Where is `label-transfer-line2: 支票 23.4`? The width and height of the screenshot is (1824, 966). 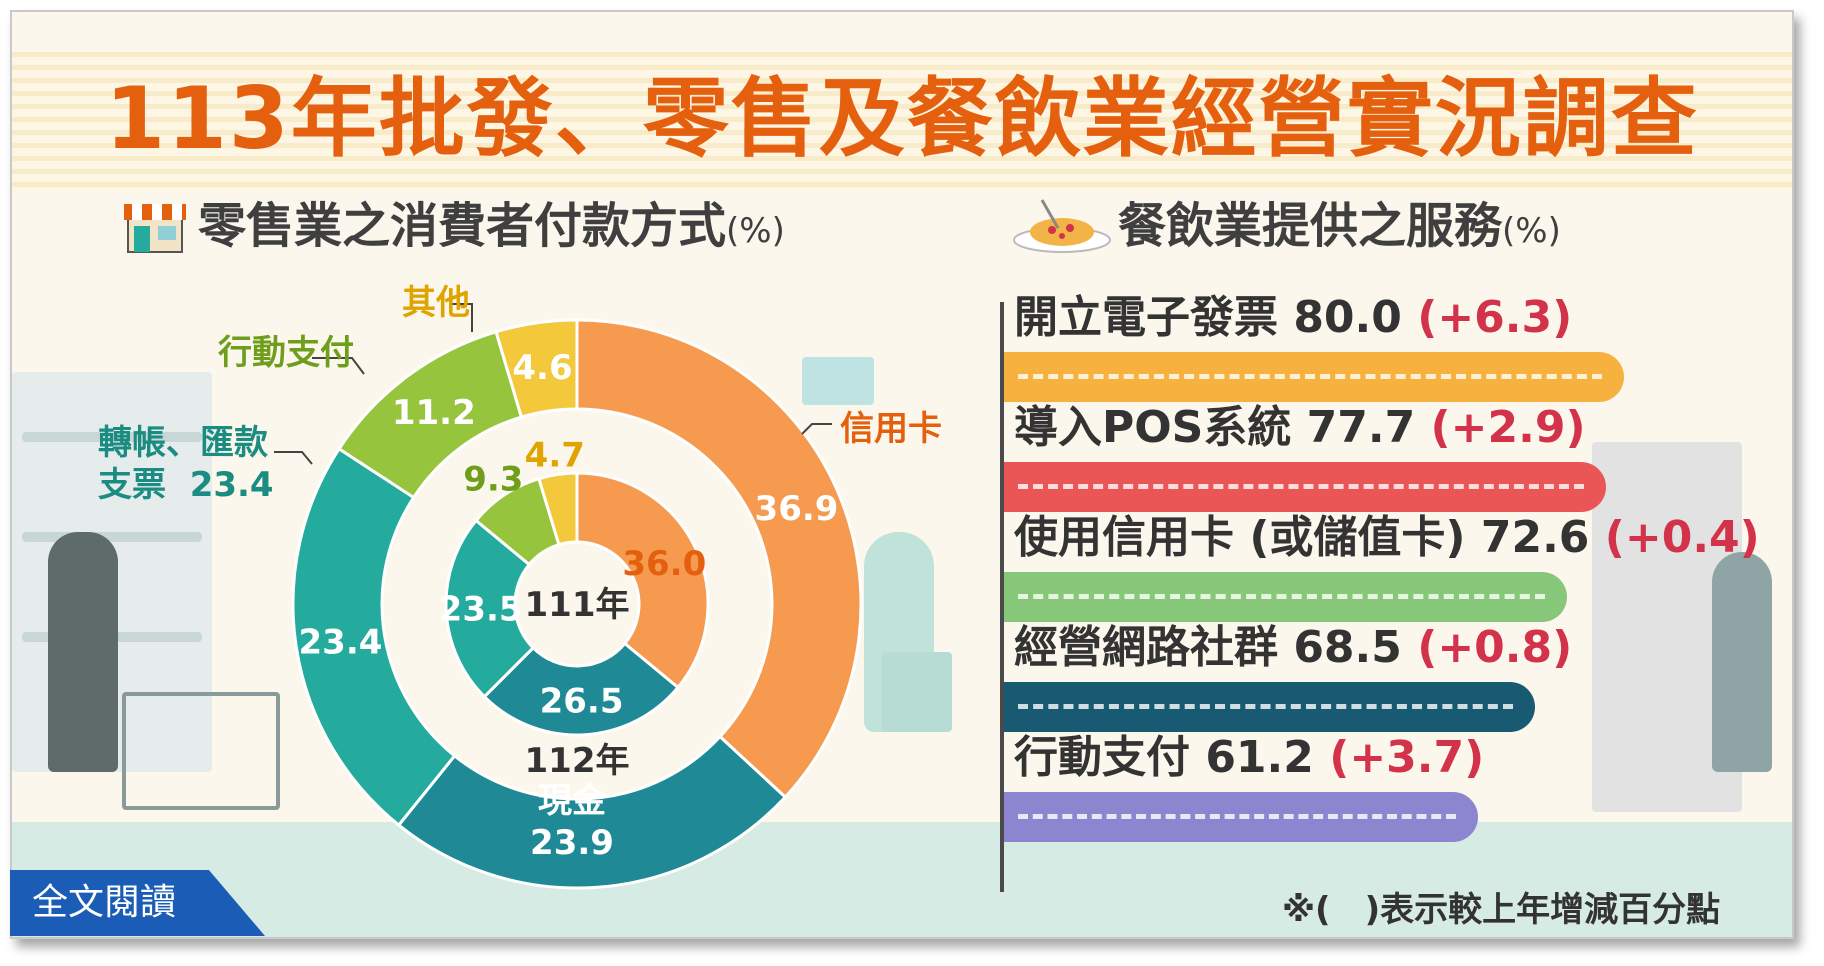
label-transfer-line2: 支票 23.4 is located at coordinates (186, 485).